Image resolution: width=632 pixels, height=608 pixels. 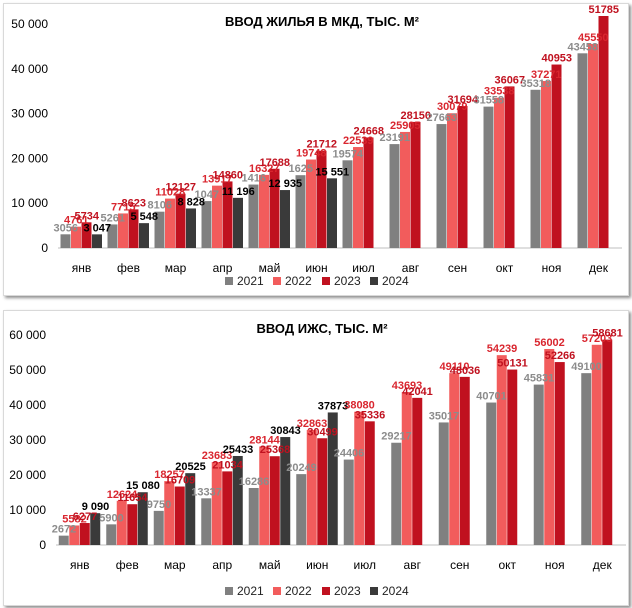 What do you see at coordinates (144, 217) in the screenshot?
I see `data-label-2024: 5 548` at bounding box center [144, 217].